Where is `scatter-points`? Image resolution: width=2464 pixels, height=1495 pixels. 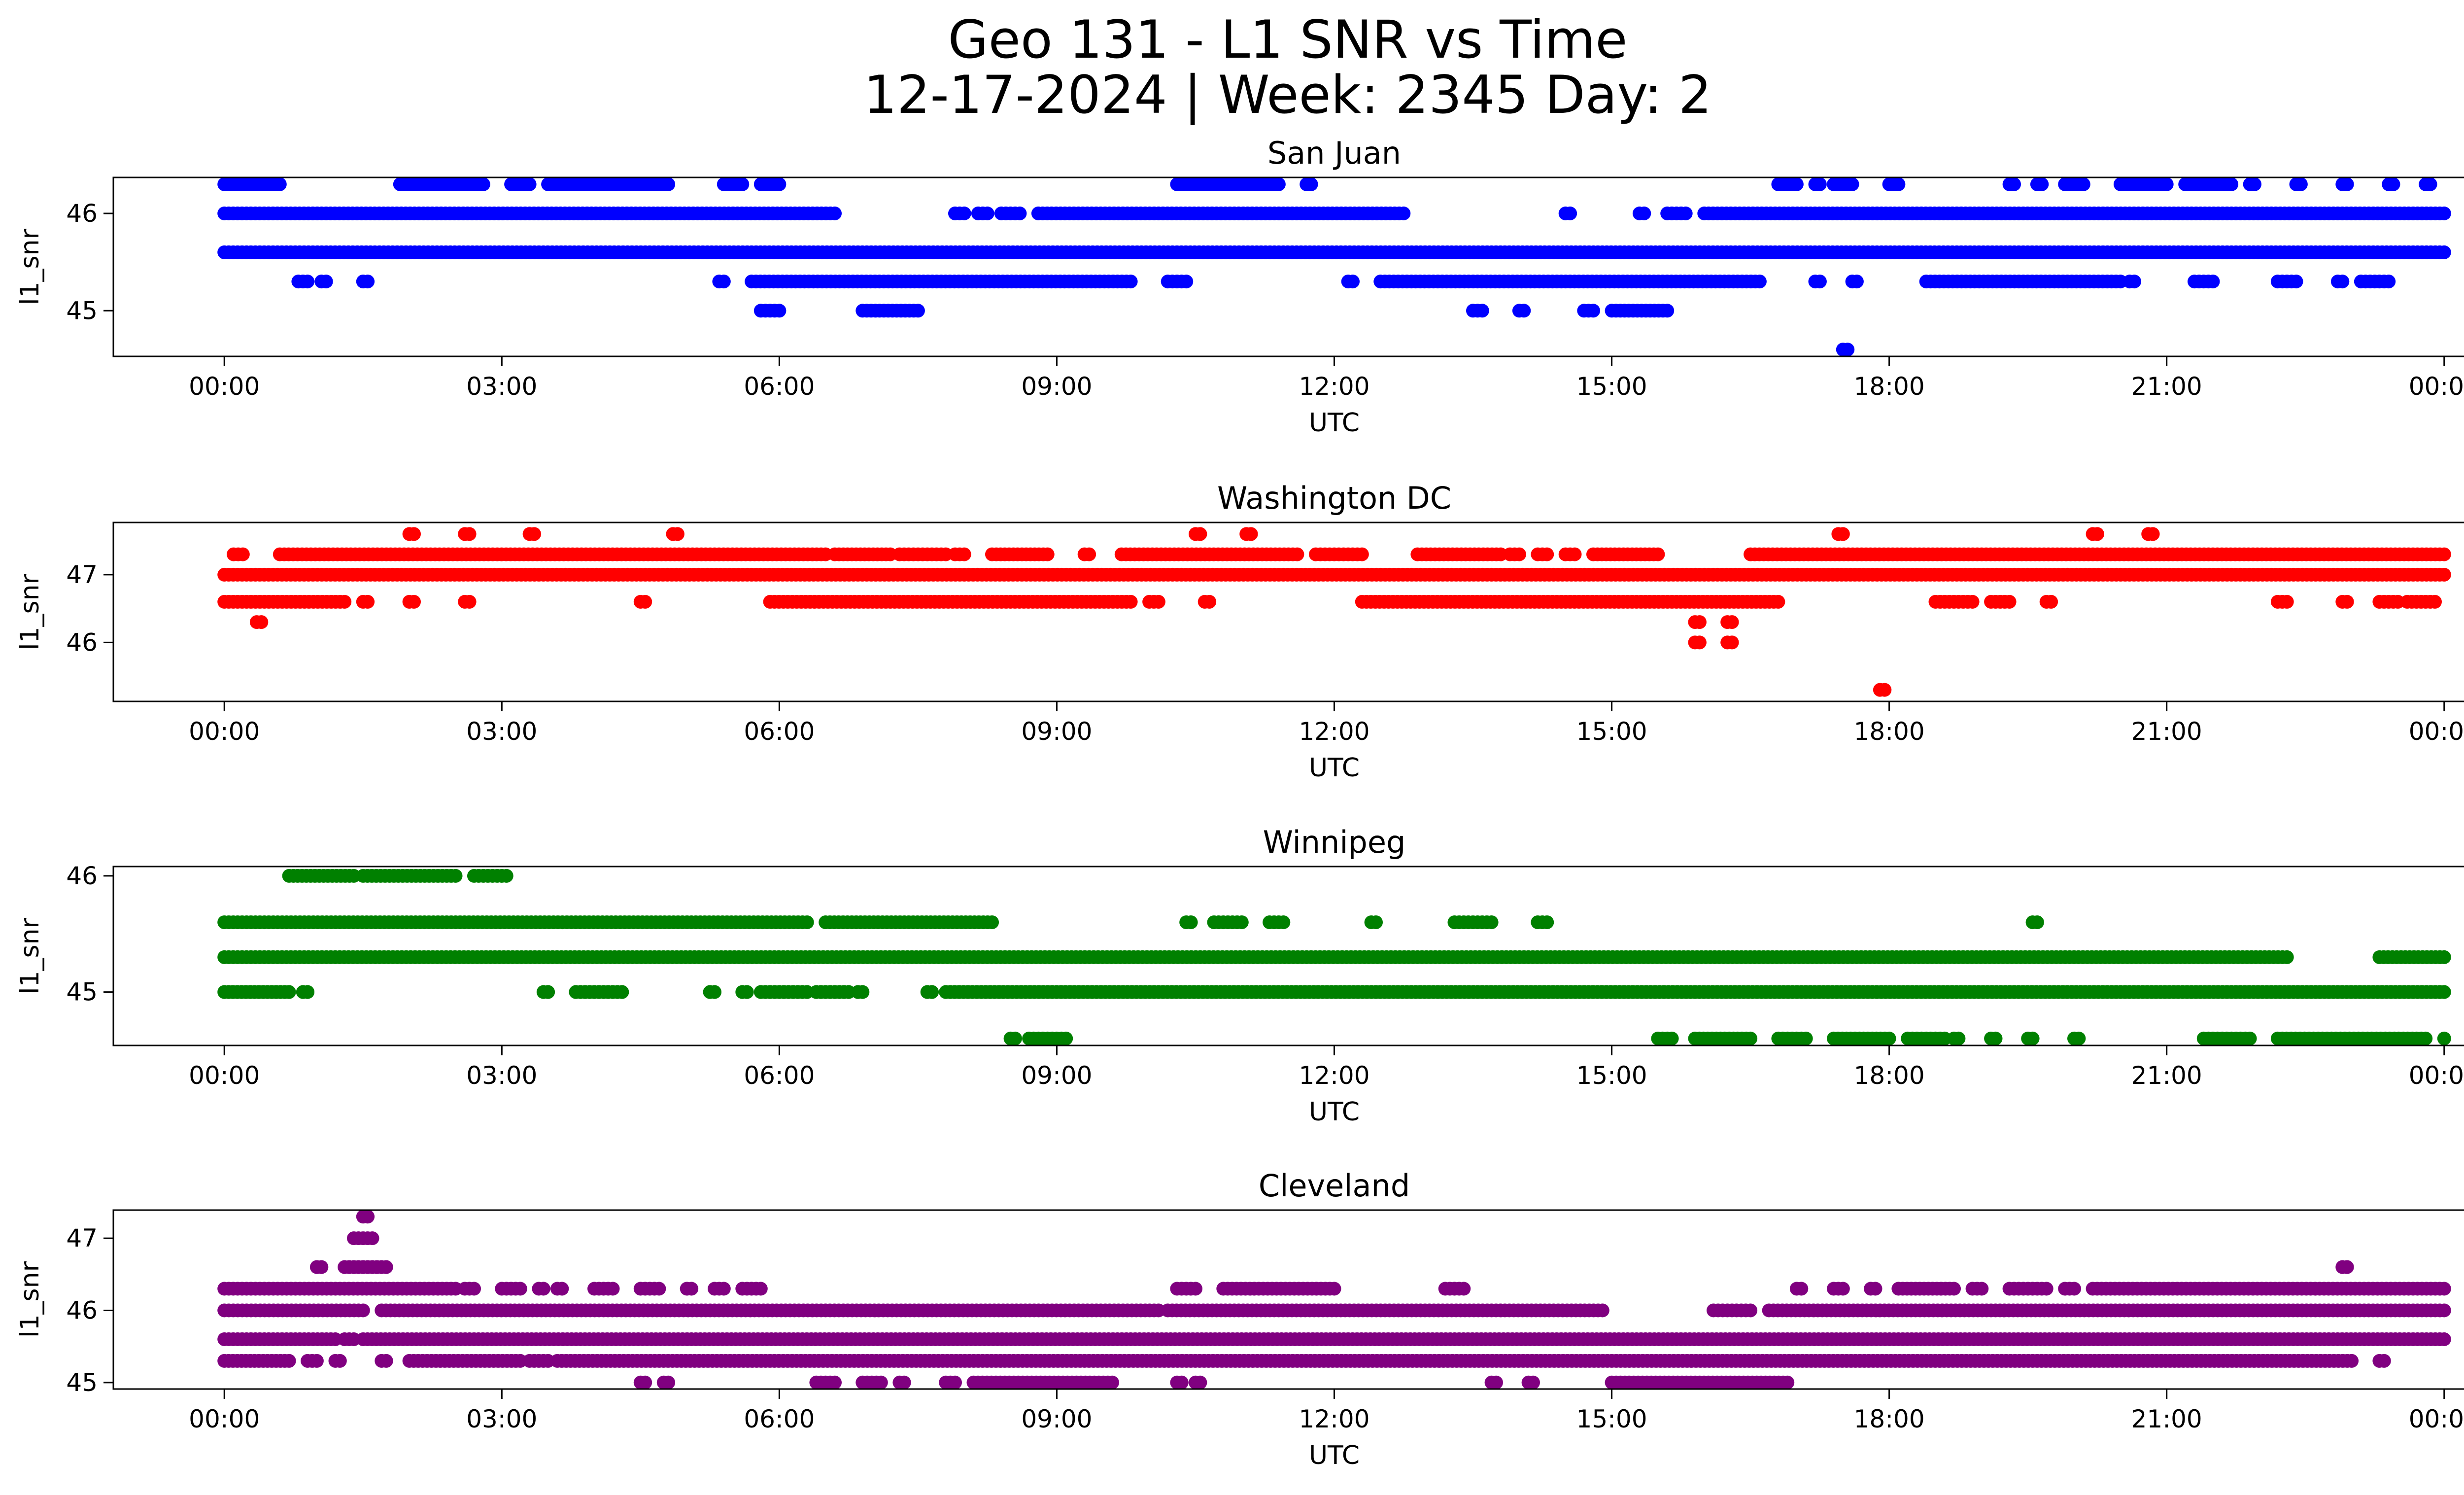
scatter-points is located at coordinates (1334, 957).